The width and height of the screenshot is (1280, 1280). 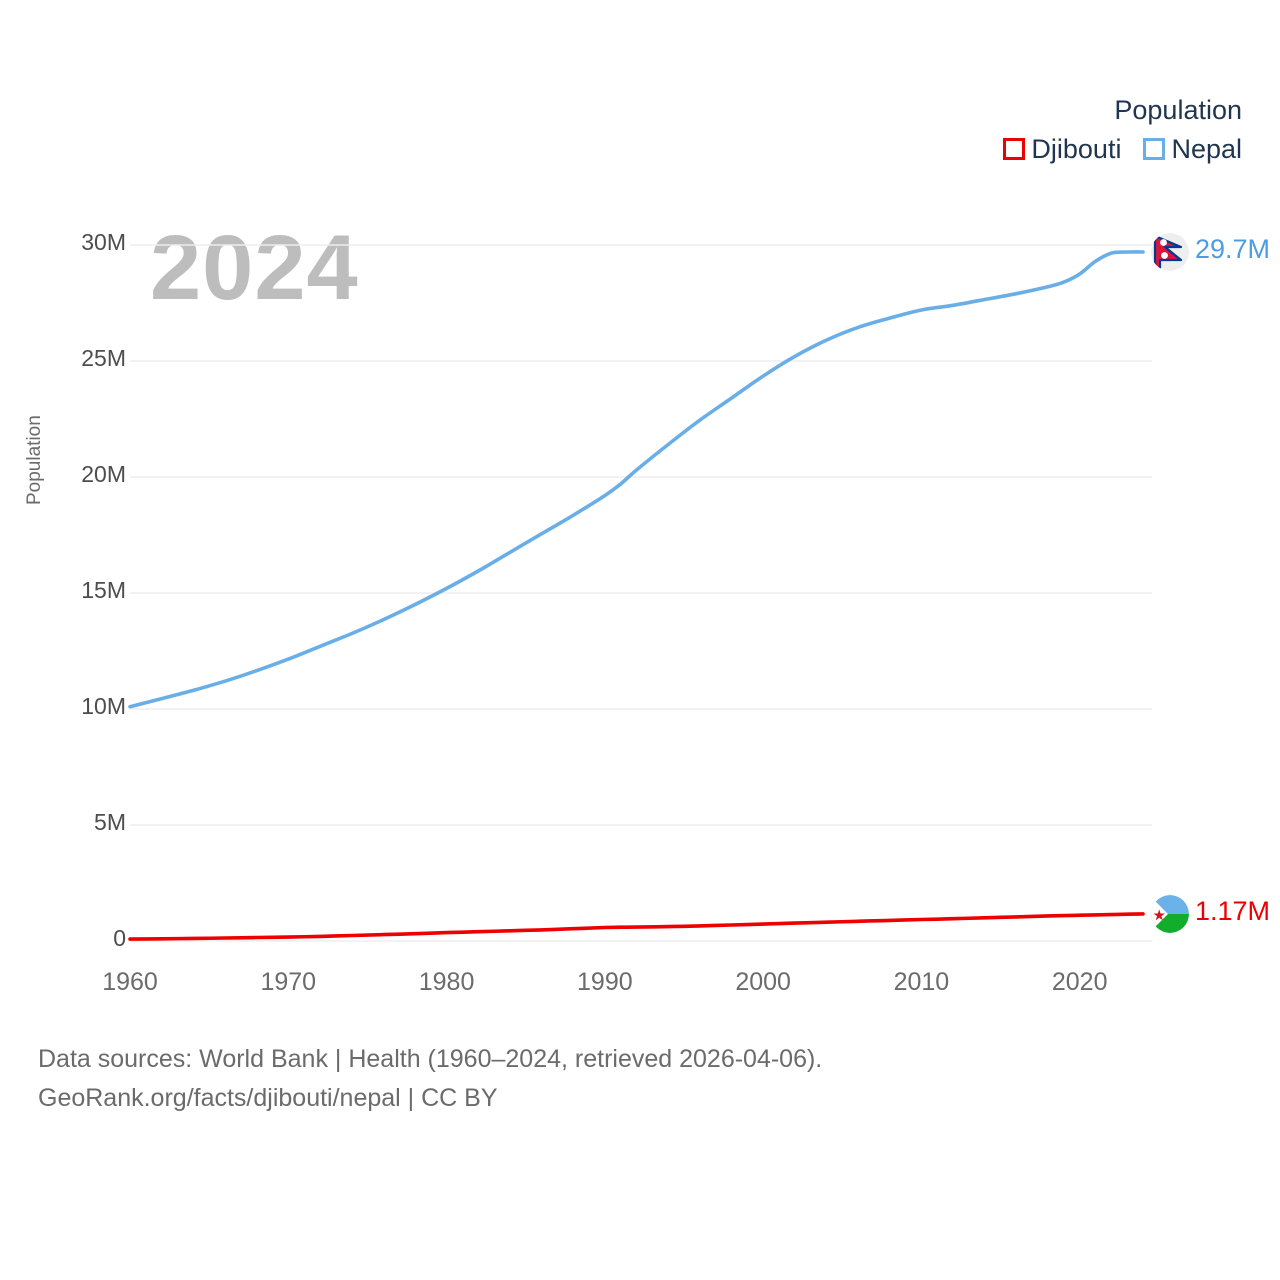 I want to click on y-tick-text: 10M, so click(x=103, y=706).